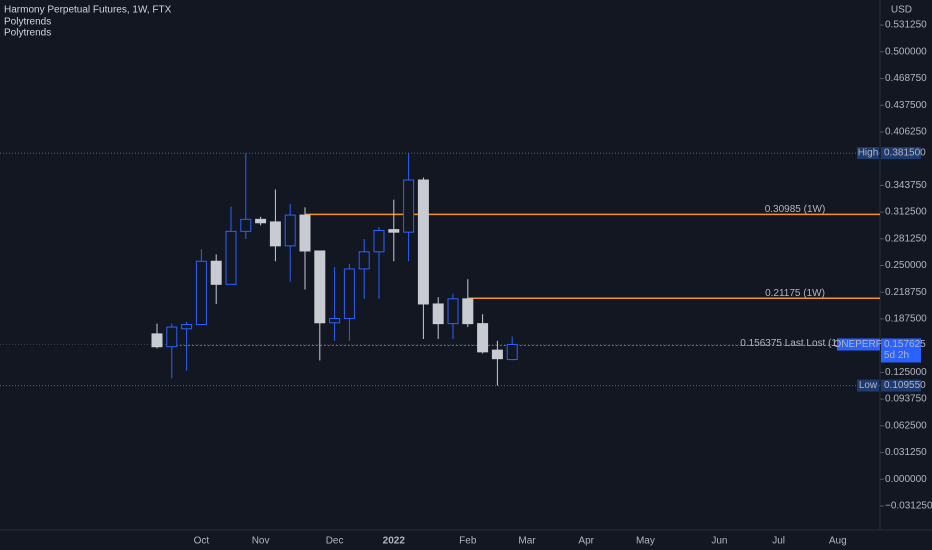  What do you see at coordinates (908, 506) in the screenshot?
I see `y-tick-label: −0.031250` at bounding box center [908, 506].